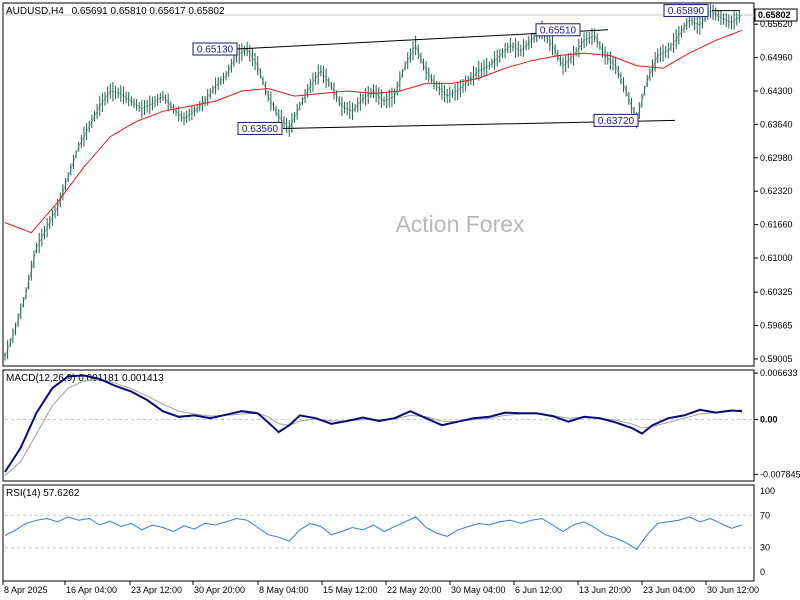 Image resolution: width=800 pixels, height=600 pixels. I want to click on time-tick-label: 8 May 04:00, so click(284, 590).